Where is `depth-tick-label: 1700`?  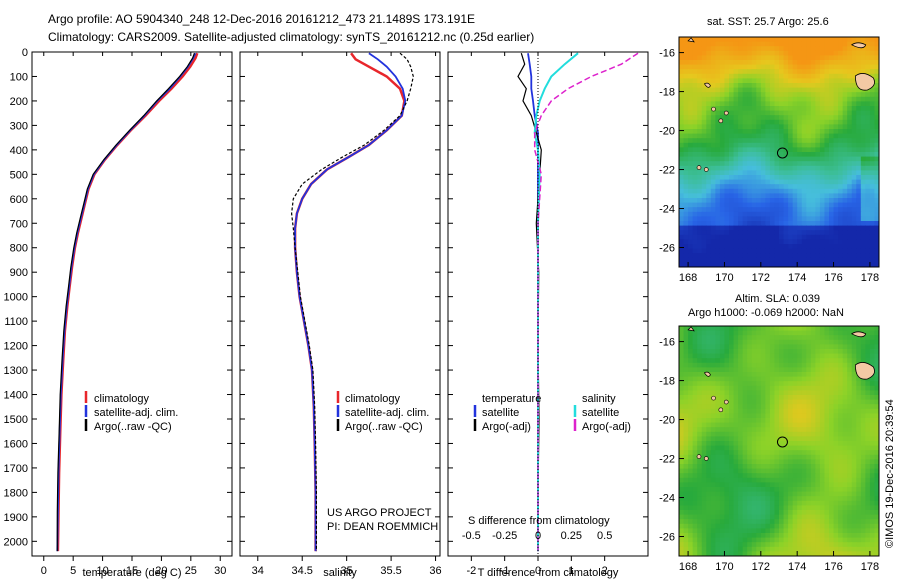 depth-tick-label: 1700 is located at coordinates (16, 469).